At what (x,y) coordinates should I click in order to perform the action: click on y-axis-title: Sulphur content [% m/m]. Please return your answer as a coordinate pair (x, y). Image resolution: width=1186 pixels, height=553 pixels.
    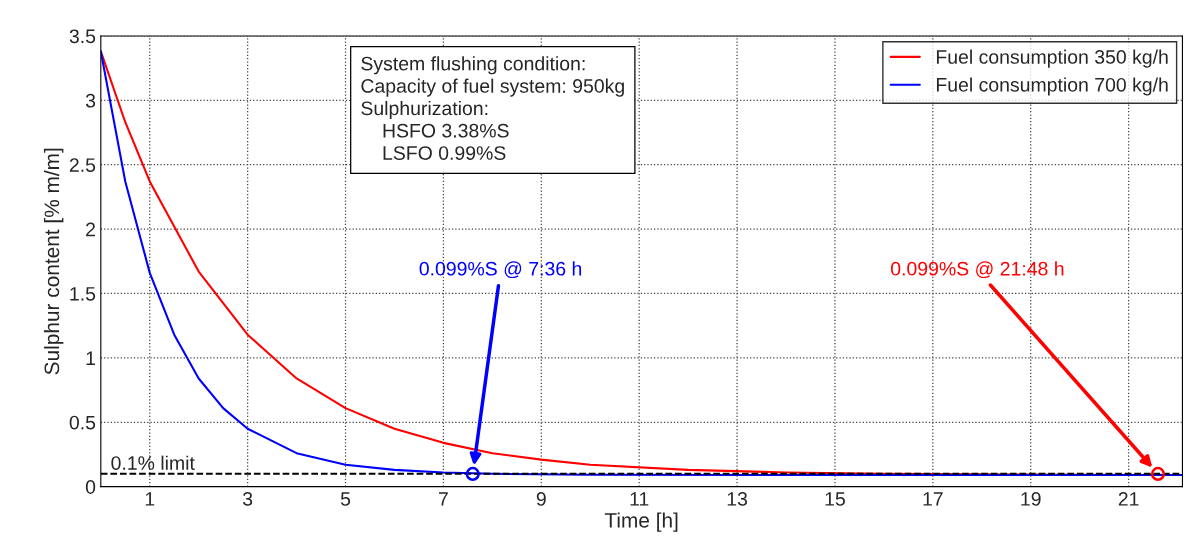
    Looking at the image, I should click on (53, 261).